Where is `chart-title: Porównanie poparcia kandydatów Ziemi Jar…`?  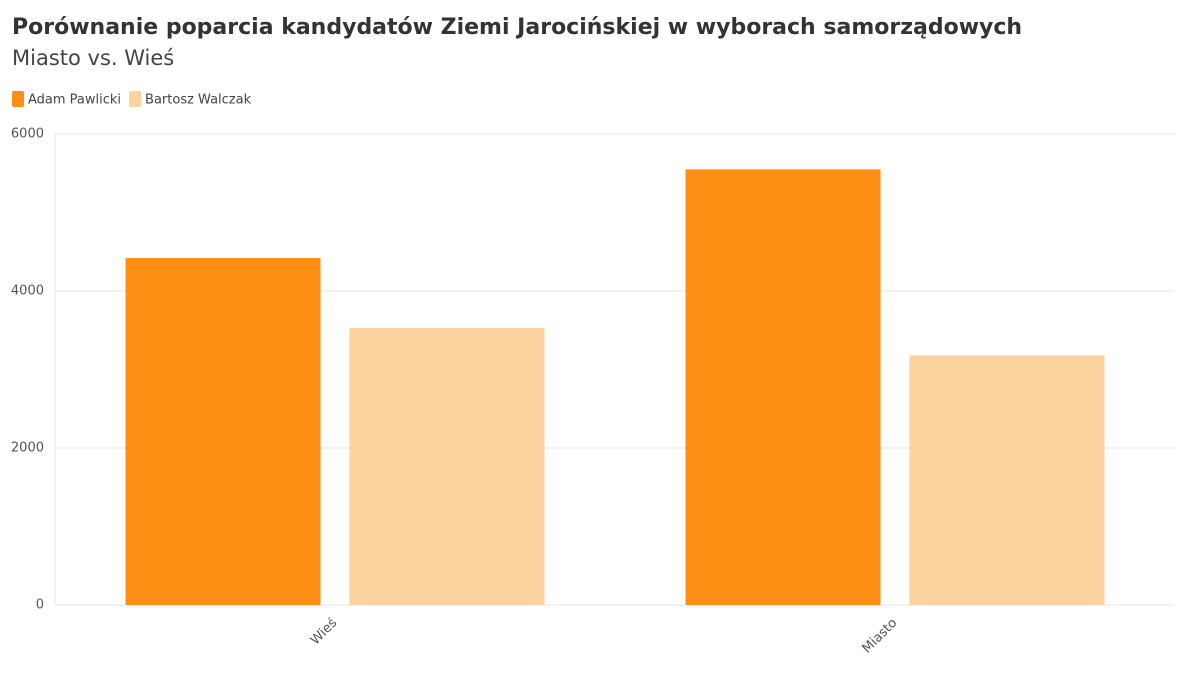
chart-title: Porównanie poparcia kandydatów Ziemi Jar… is located at coordinates (517, 27).